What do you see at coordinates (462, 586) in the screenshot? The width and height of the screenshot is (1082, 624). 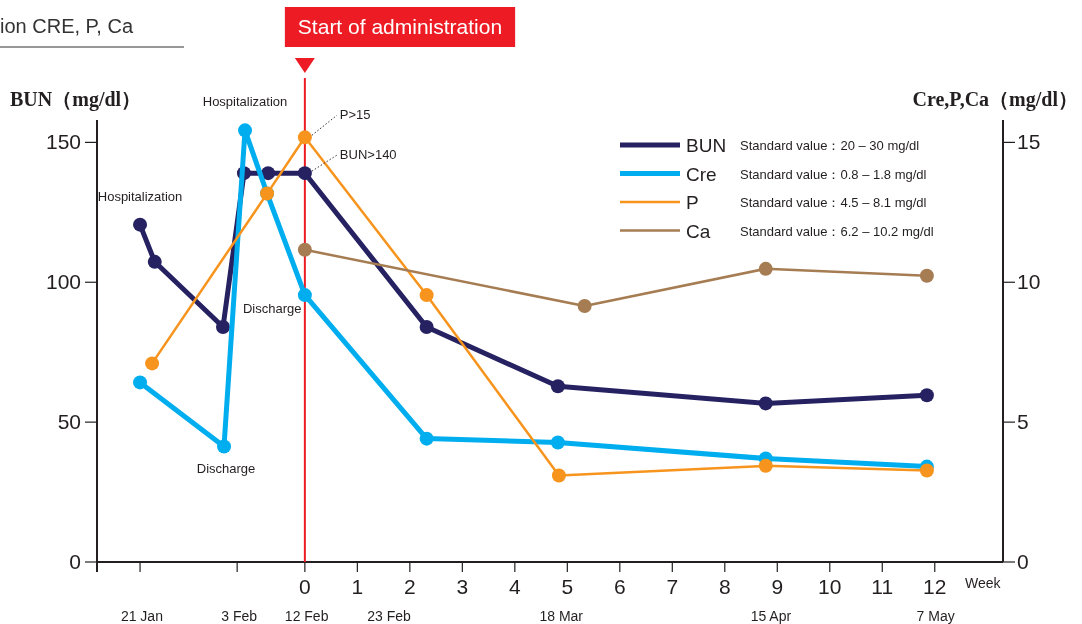 I see `x-tick-label: 3` at bounding box center [462, 586].